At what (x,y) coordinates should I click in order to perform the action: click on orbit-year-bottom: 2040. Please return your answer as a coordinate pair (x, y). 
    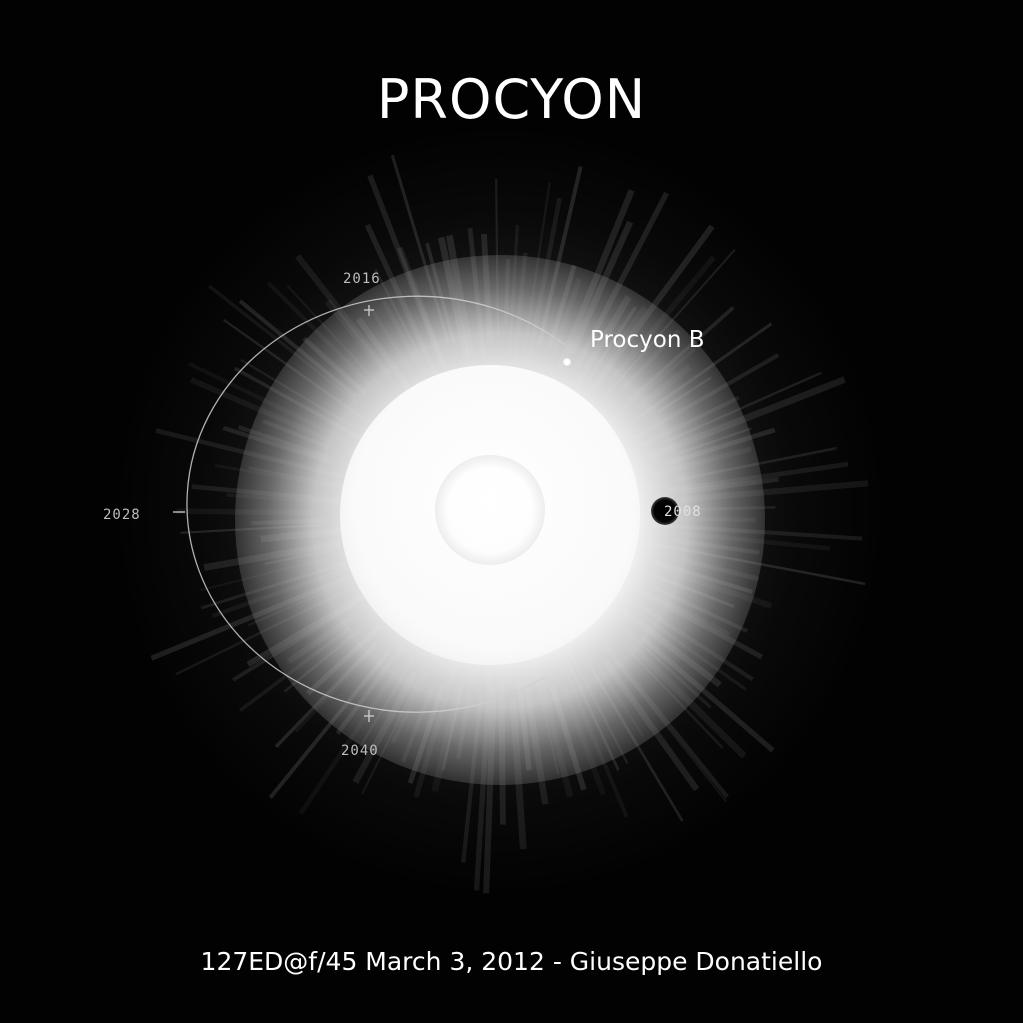
    Looking at the image, I should click on (360, 751).